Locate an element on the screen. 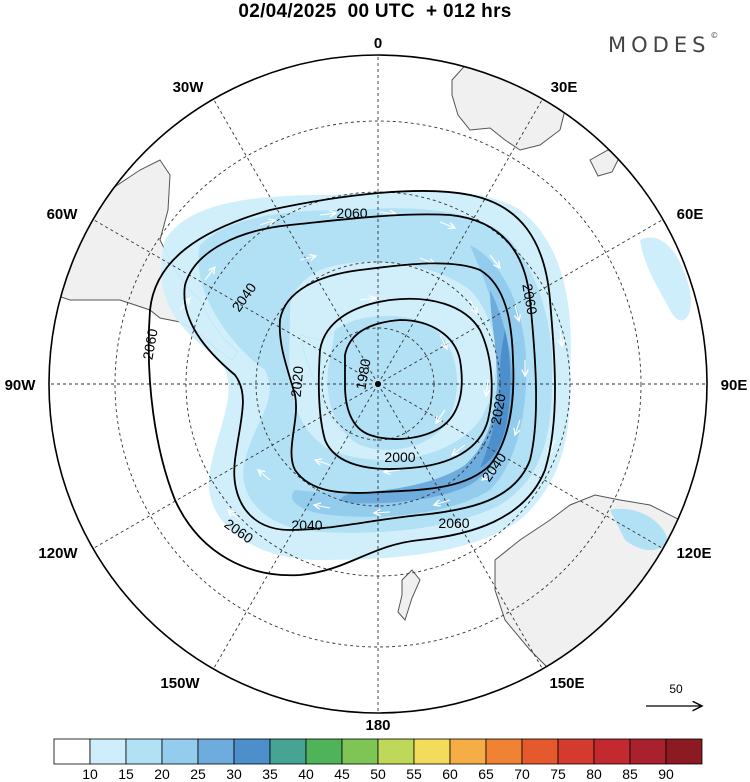 The image size is (750, 782). south-pole-marker is located at coordinates (378, 384).